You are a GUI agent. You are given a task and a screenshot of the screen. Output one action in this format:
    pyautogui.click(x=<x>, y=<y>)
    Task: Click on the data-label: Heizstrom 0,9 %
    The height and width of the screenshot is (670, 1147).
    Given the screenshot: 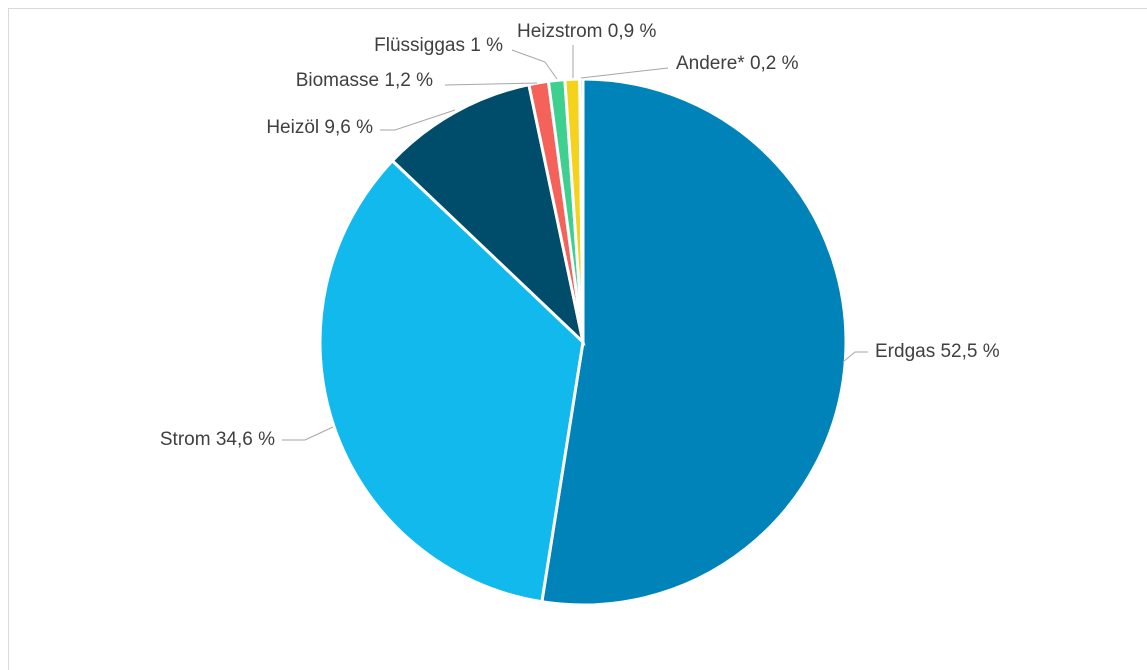 What is the action you would take?
    pyautogui.click(x=586, y=31)
    